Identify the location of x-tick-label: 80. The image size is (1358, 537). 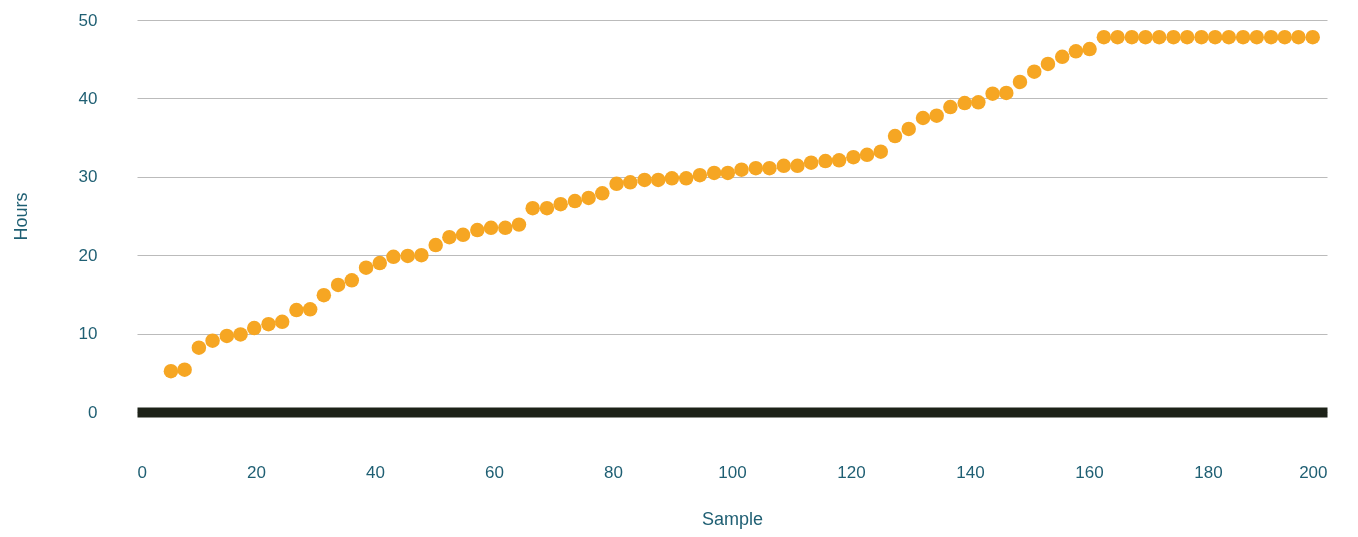
(613, 472).